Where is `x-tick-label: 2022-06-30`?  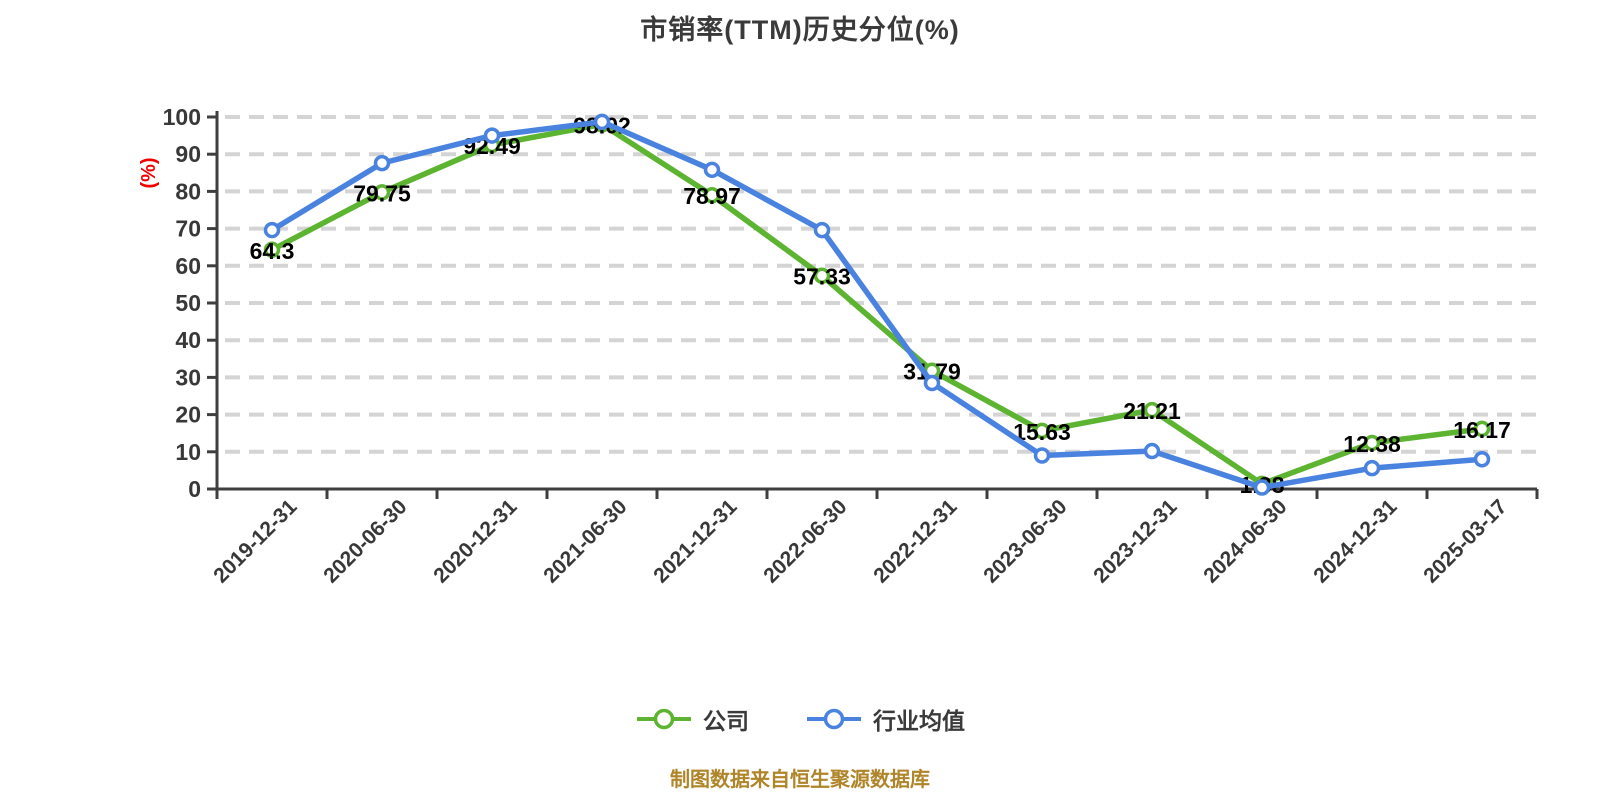
x-tick-label: 2022-06-30 is located at coordinates (805, 541).